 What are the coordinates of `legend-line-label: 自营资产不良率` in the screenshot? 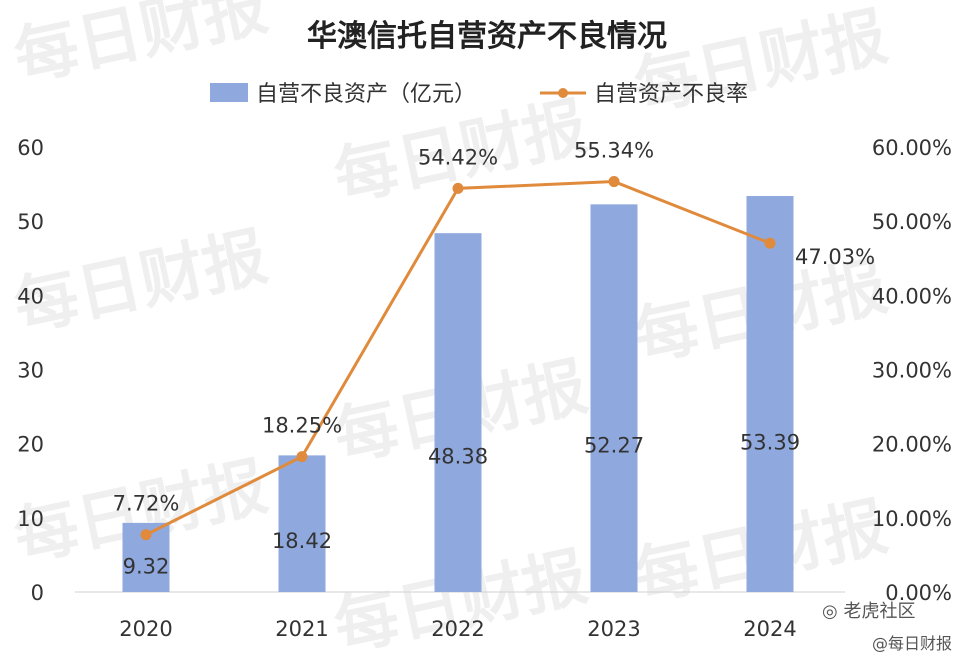 It's located at (671, 94).